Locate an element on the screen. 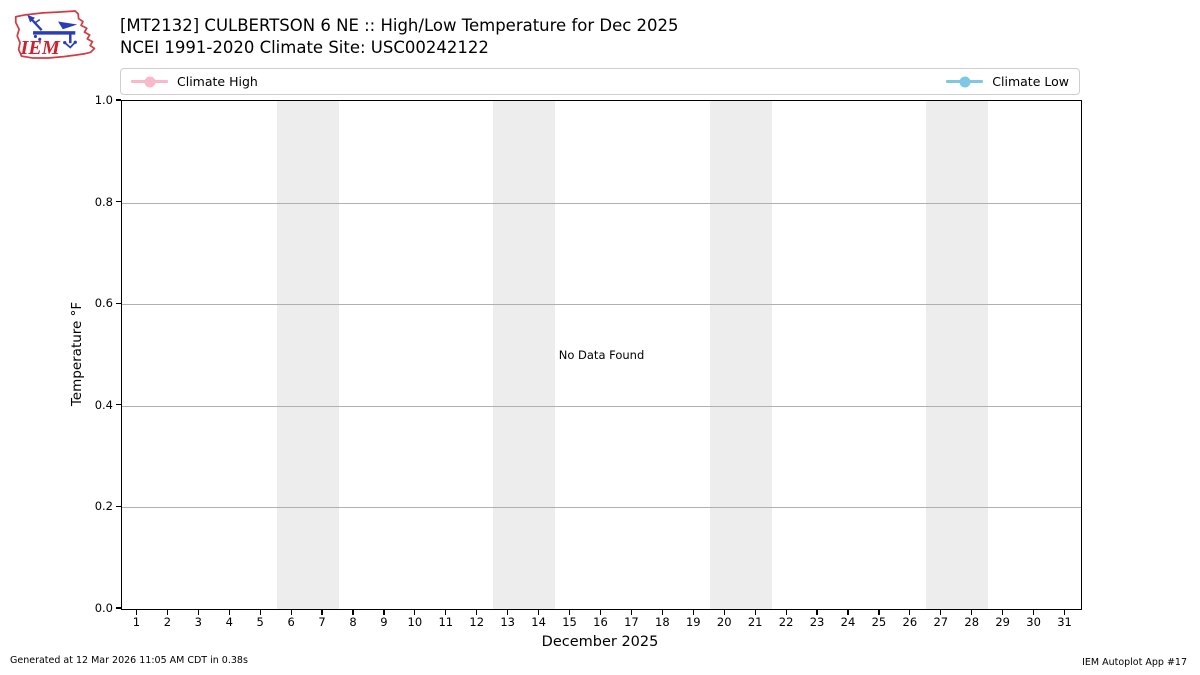 The height and width of the screenshot is (675, 1200). x-tick-label: 1 is located at coordinates (136, 622).